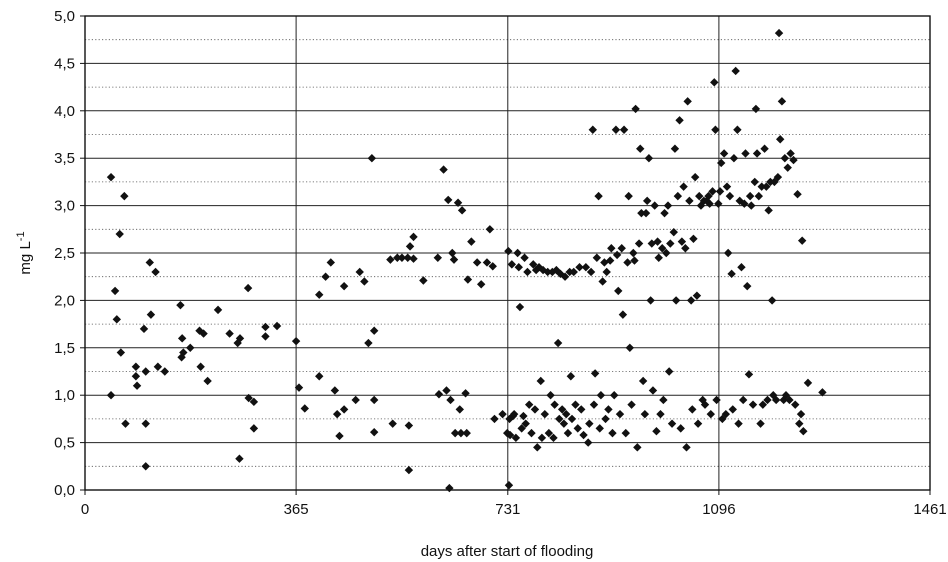  I want to click on x-tick-label: 0, so click(85, 509).